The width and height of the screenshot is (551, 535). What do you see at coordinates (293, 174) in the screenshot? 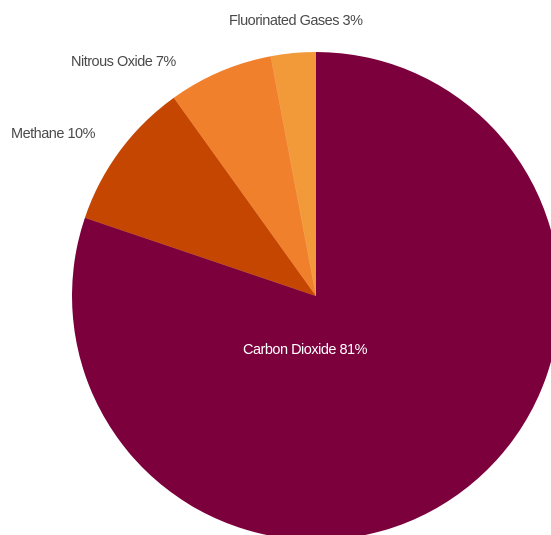
I see `pie-slice-fluorinated-gases` at bounding box center [293, 174].